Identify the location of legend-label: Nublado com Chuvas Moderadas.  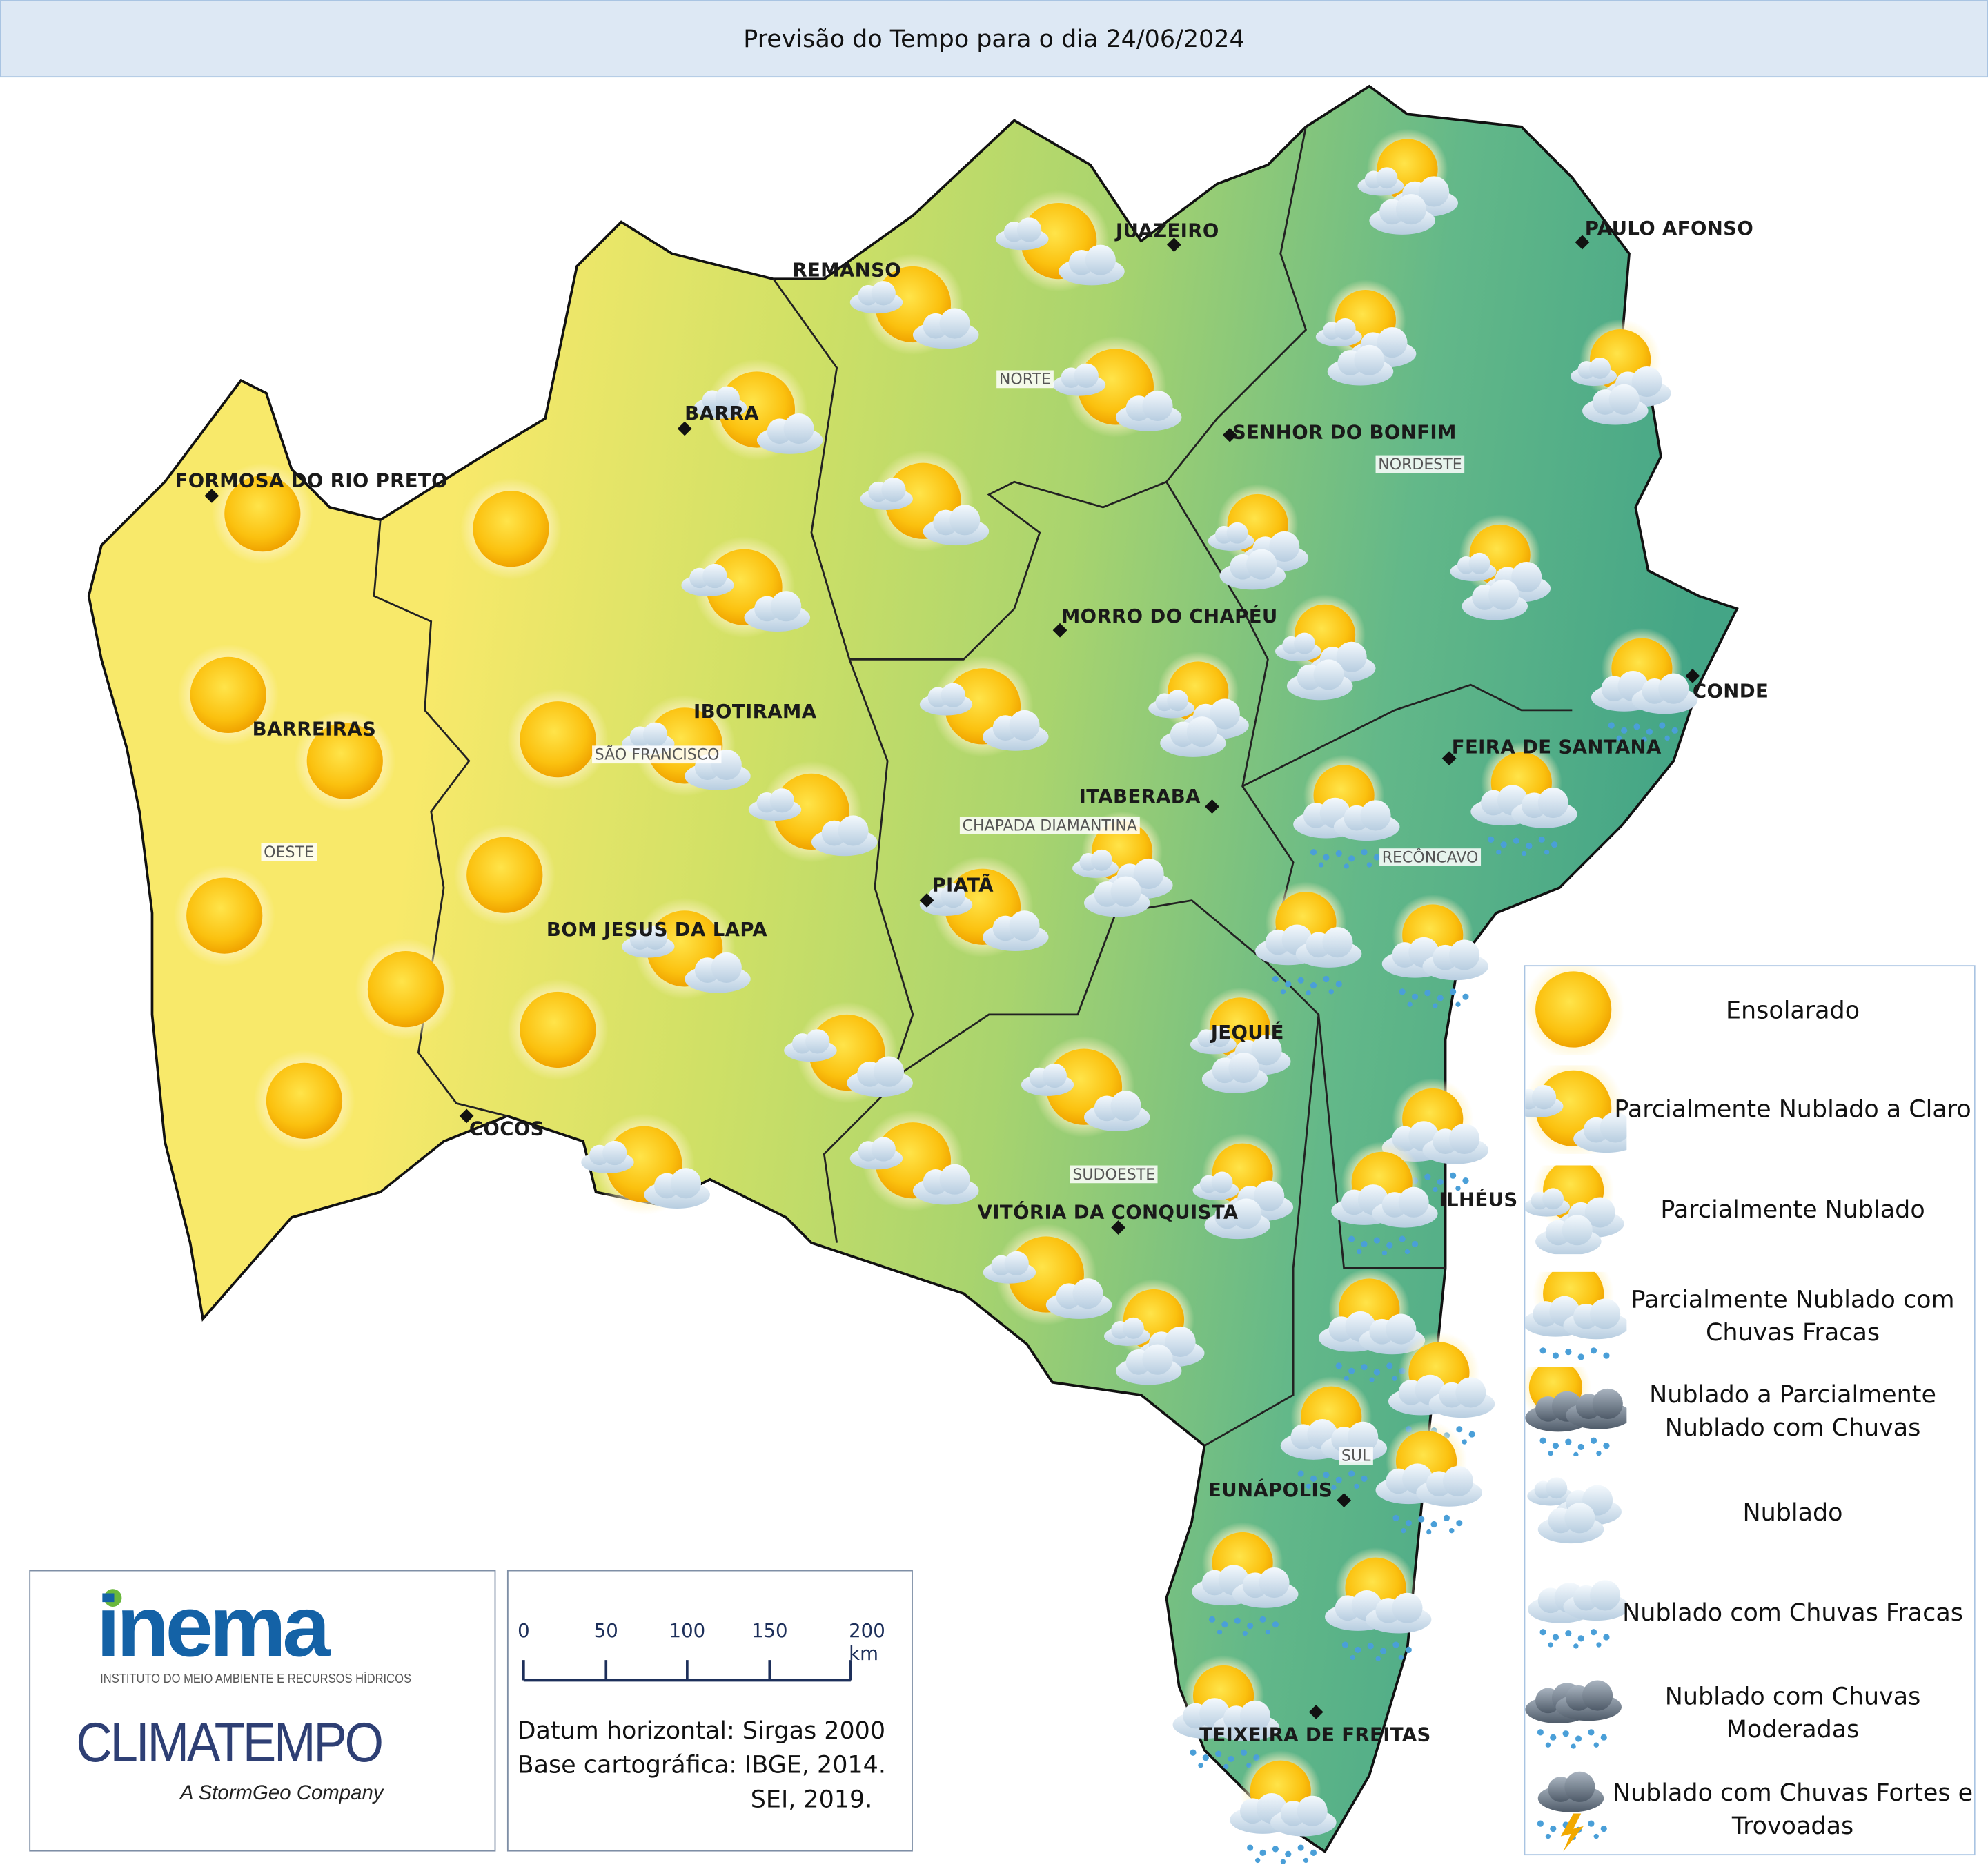
(1793, 1714).